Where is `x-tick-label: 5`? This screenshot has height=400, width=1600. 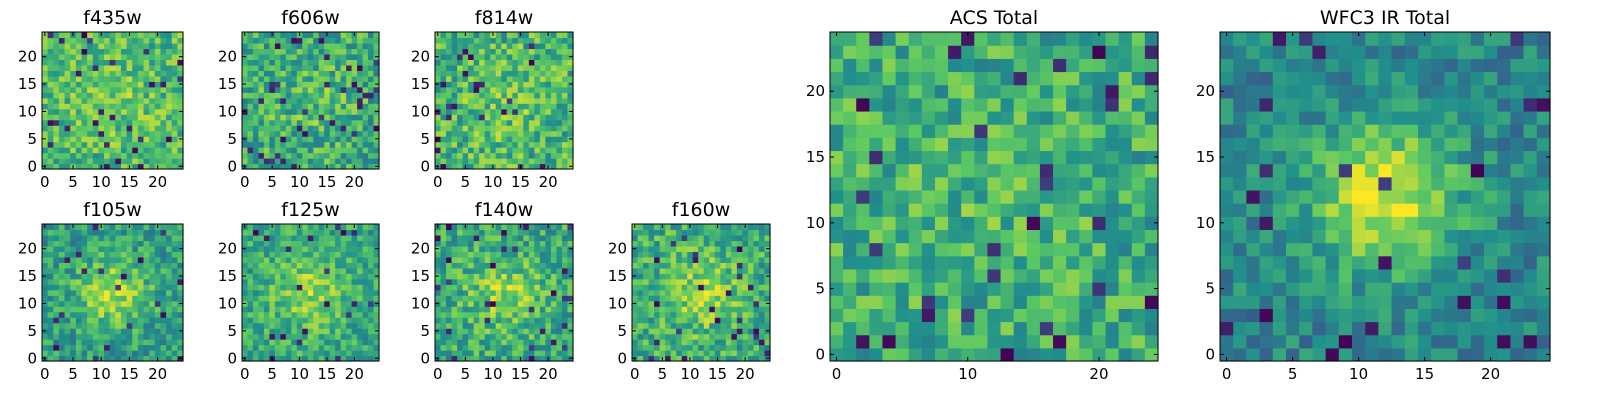
x-tick-label: 5 is located at coordinates (73, 374).